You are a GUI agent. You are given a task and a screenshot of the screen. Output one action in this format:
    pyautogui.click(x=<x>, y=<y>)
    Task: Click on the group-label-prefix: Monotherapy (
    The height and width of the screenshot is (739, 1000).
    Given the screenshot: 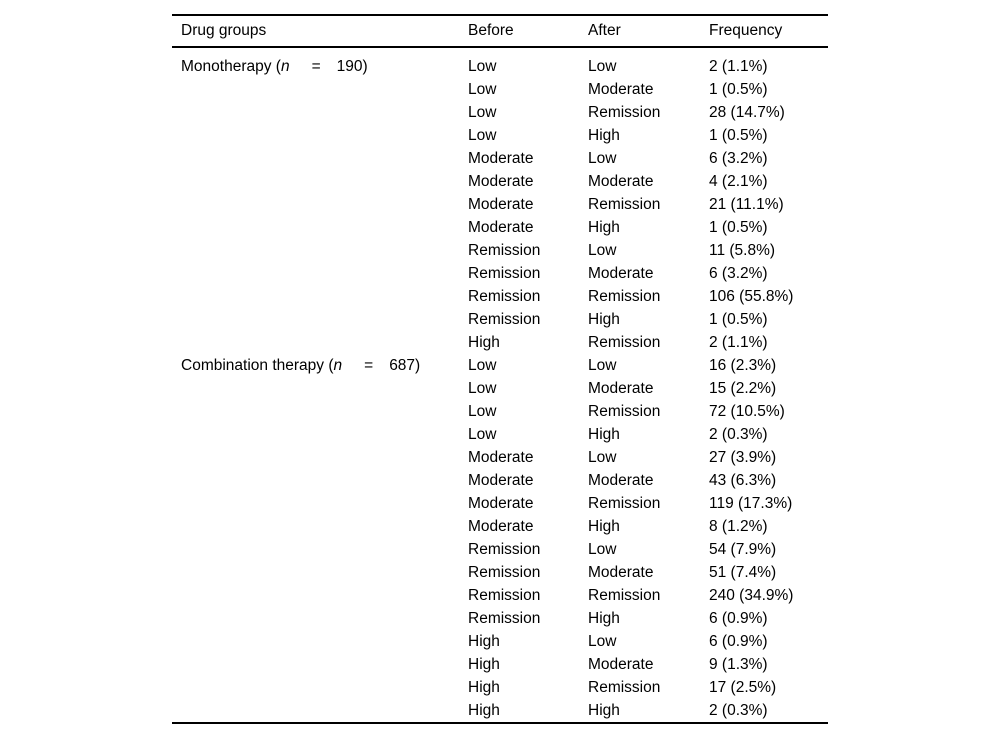 What is the action you would take?
    pyautogui.click(x=231, y=66)
    